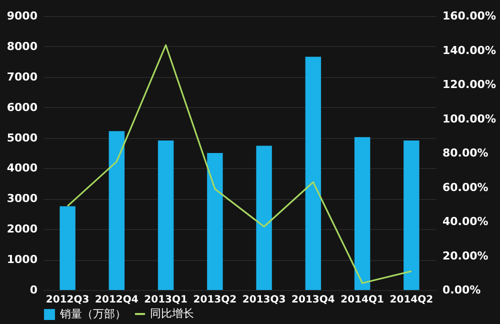  Describe the element at coordinates (22, 168) in the screenshot. I see `y-tick-label: 4000` at that location.